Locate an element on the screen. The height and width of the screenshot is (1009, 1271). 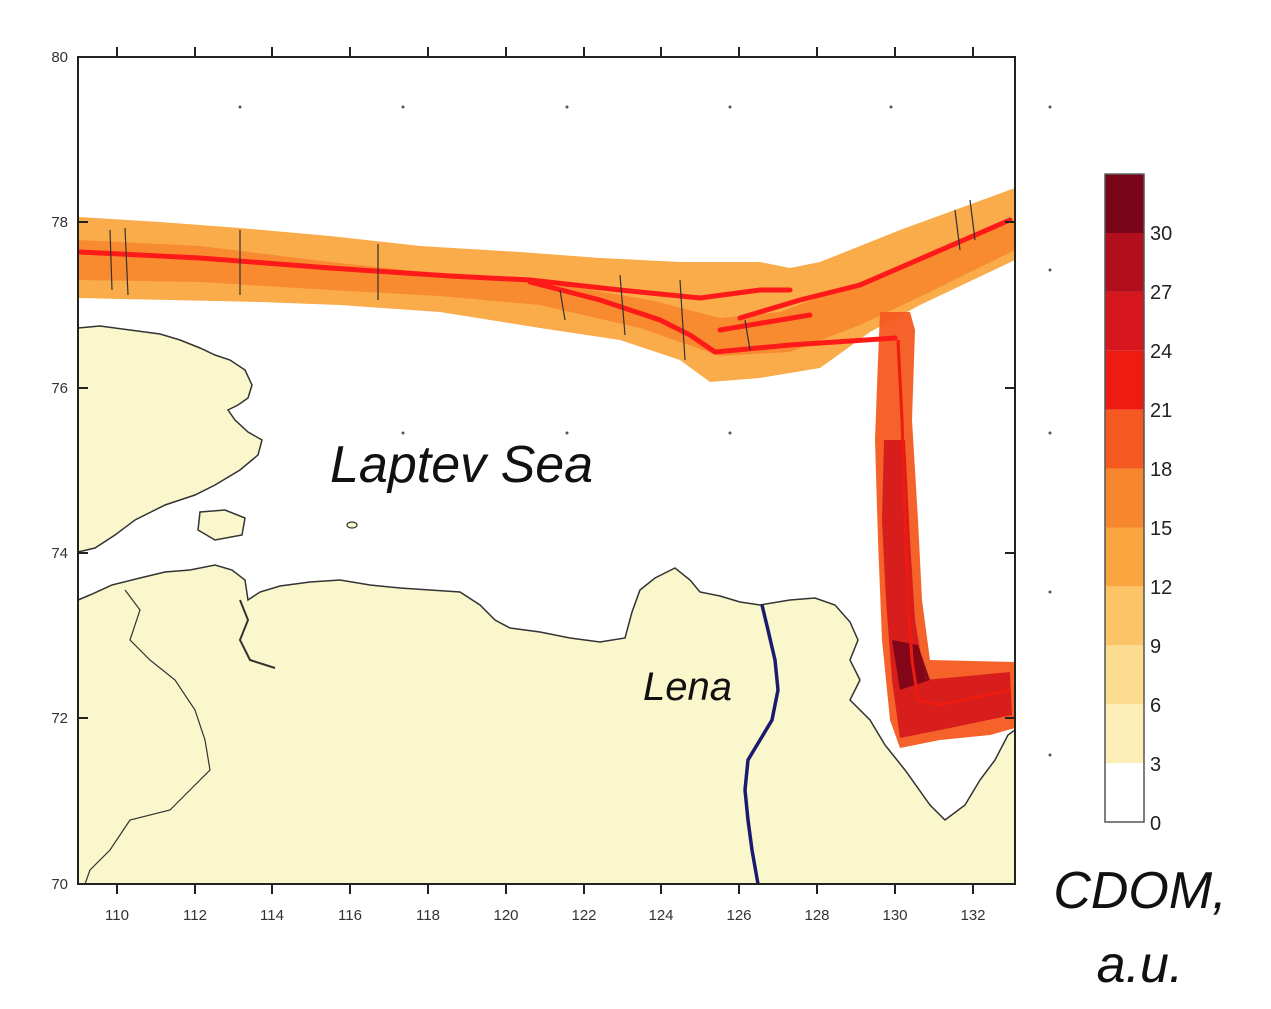
island-small is located at coordinates (352, 525).